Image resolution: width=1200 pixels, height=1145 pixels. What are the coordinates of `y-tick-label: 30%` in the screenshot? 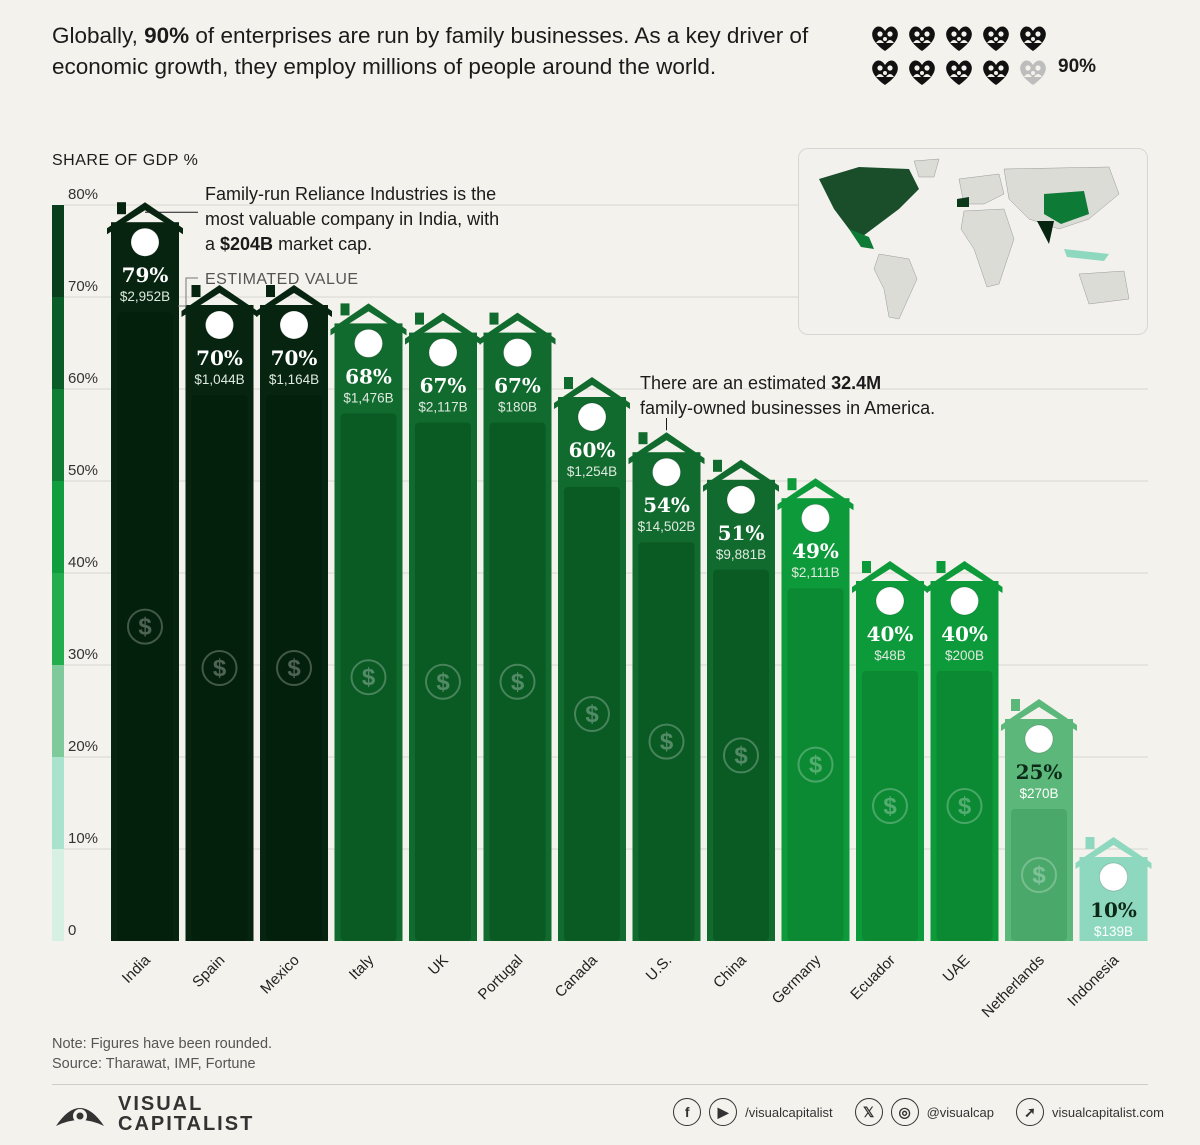 It's located at (83, 654).